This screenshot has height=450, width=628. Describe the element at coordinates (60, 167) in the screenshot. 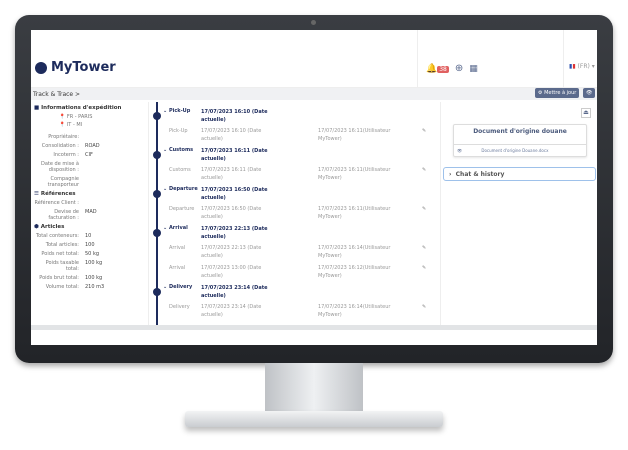

I see `info-row: Date de mise à disposition :` at that location.